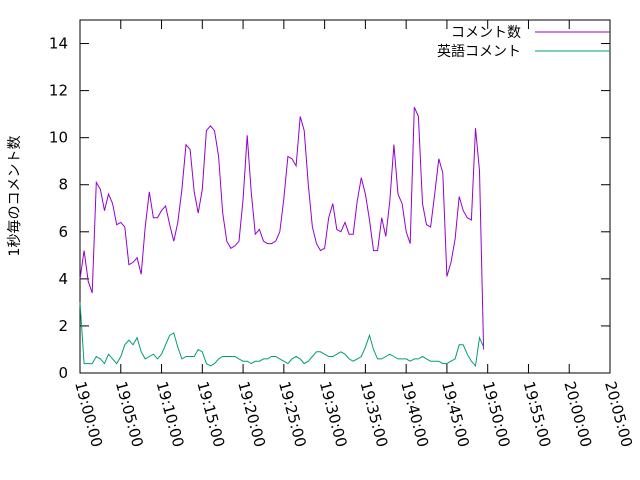 This screenshot has height=480, width=640. I want to click on y-tick-label: 6, so click(63, 232).